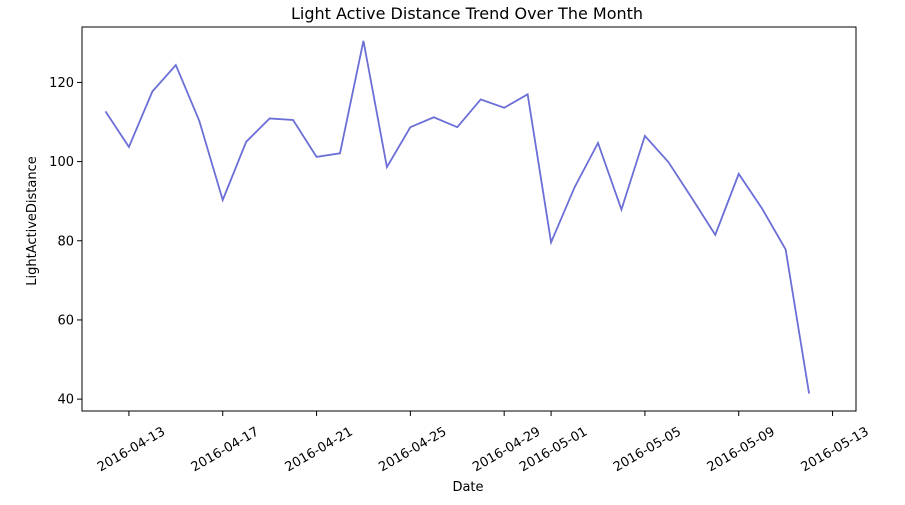 Image resolution: width=905 pixels, height=505 pixels. What do you see at coordinates (65, 320) in the screenshot?
I see `y-tick-label: 60` at bounding box center [65, 320].